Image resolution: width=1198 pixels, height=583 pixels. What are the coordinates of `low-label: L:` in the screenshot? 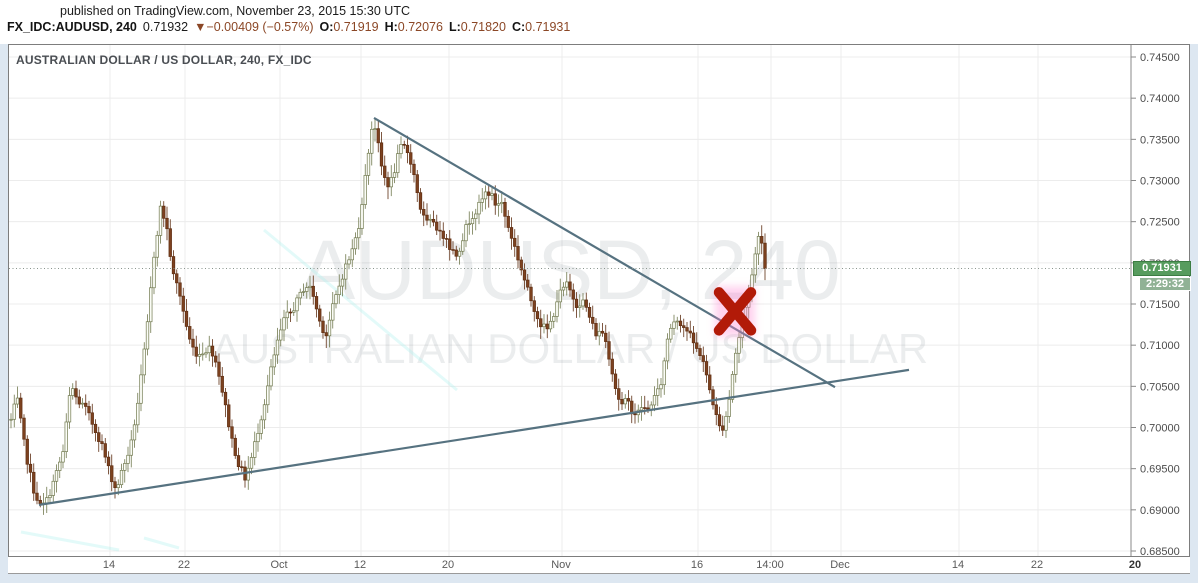 It's located at (454, 27).